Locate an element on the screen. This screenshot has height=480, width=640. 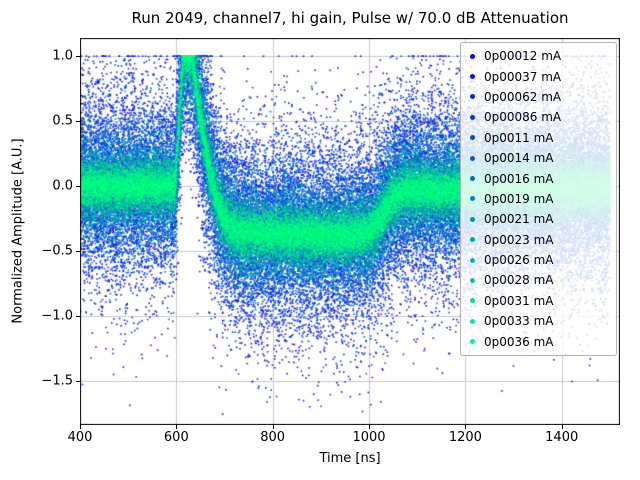
legend-item: 0p0031 mA is located at coordinates (538, 301).